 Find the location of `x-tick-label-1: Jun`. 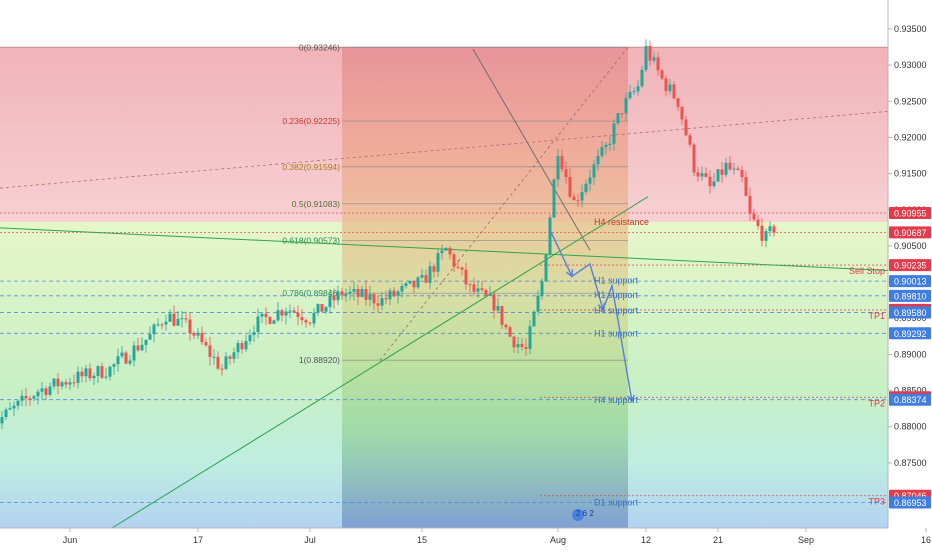

x-tick-label-1: Jun is located at coordinates (70, 540).